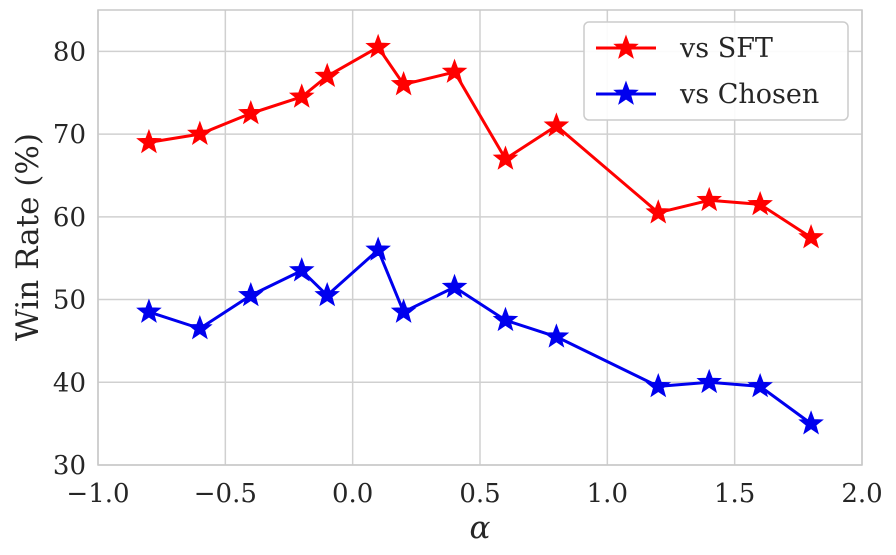  What do you see at coordinates (97, 494) in the screenshot?
I see `x-tick-label: −1.0` at bounding box center [97, 494].